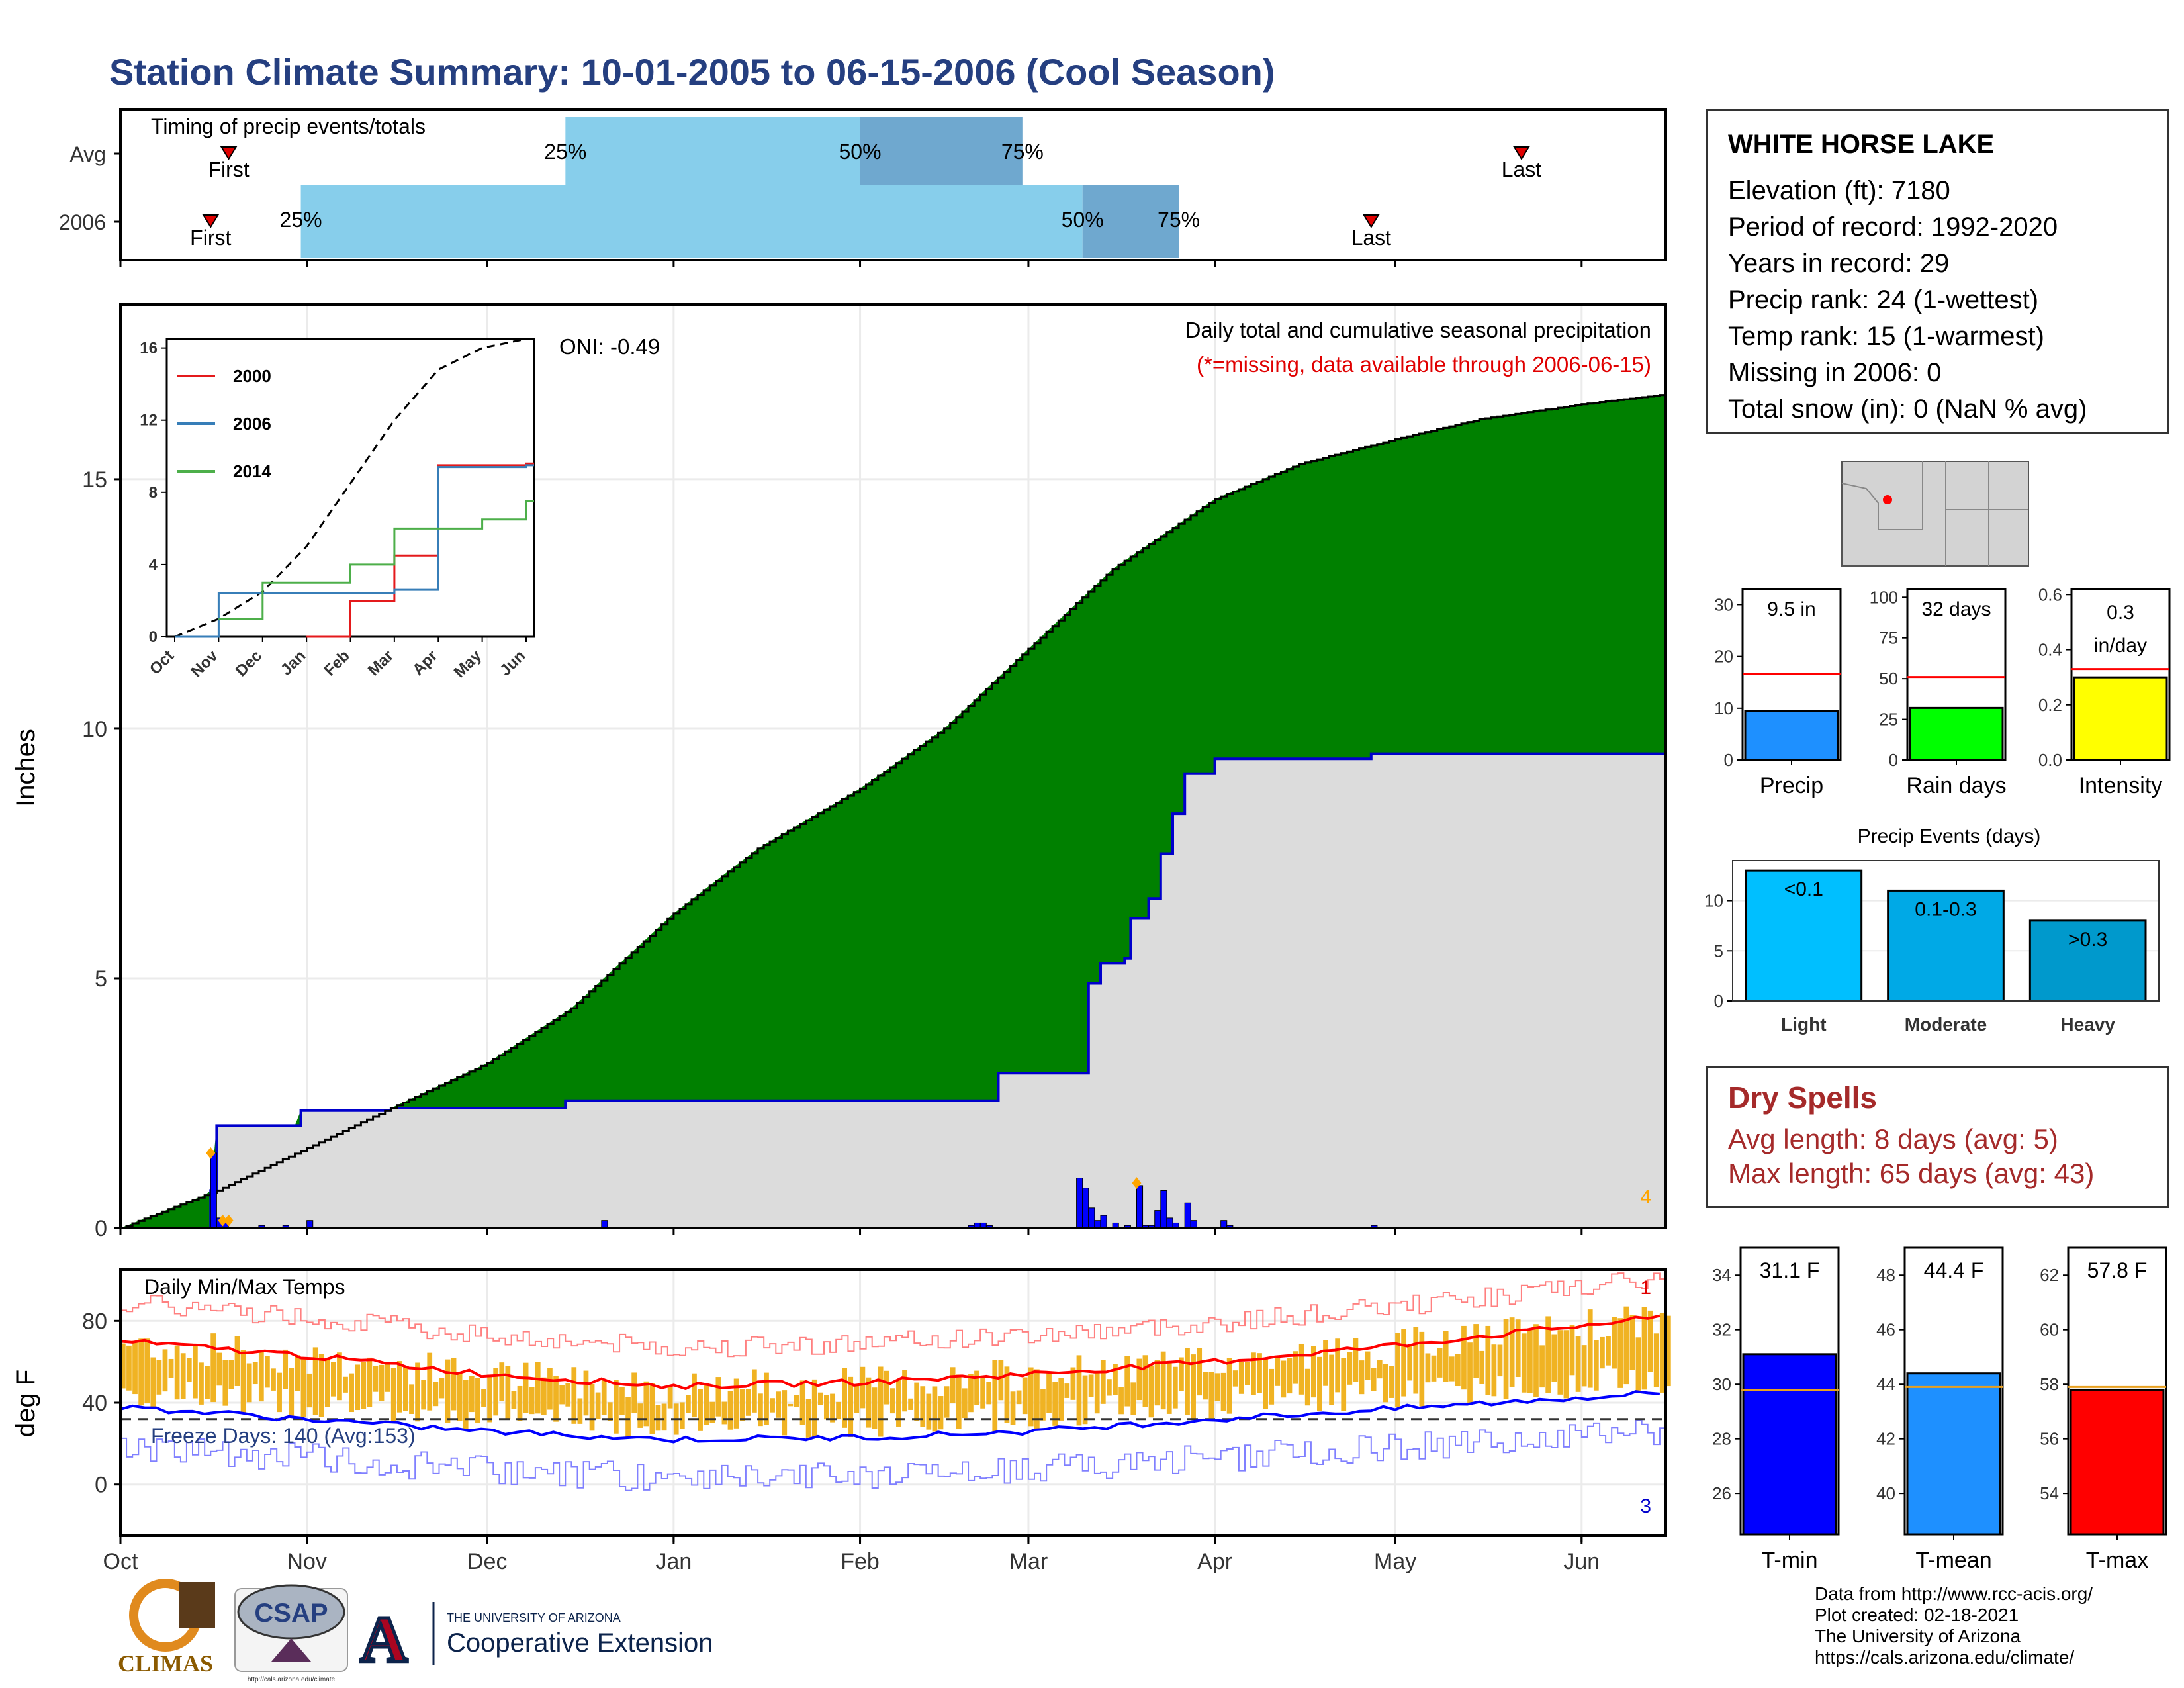 The image size is (2184, 1688). I want to click on temp-bar-y-tick-label: 60, so click(2049, 1330).